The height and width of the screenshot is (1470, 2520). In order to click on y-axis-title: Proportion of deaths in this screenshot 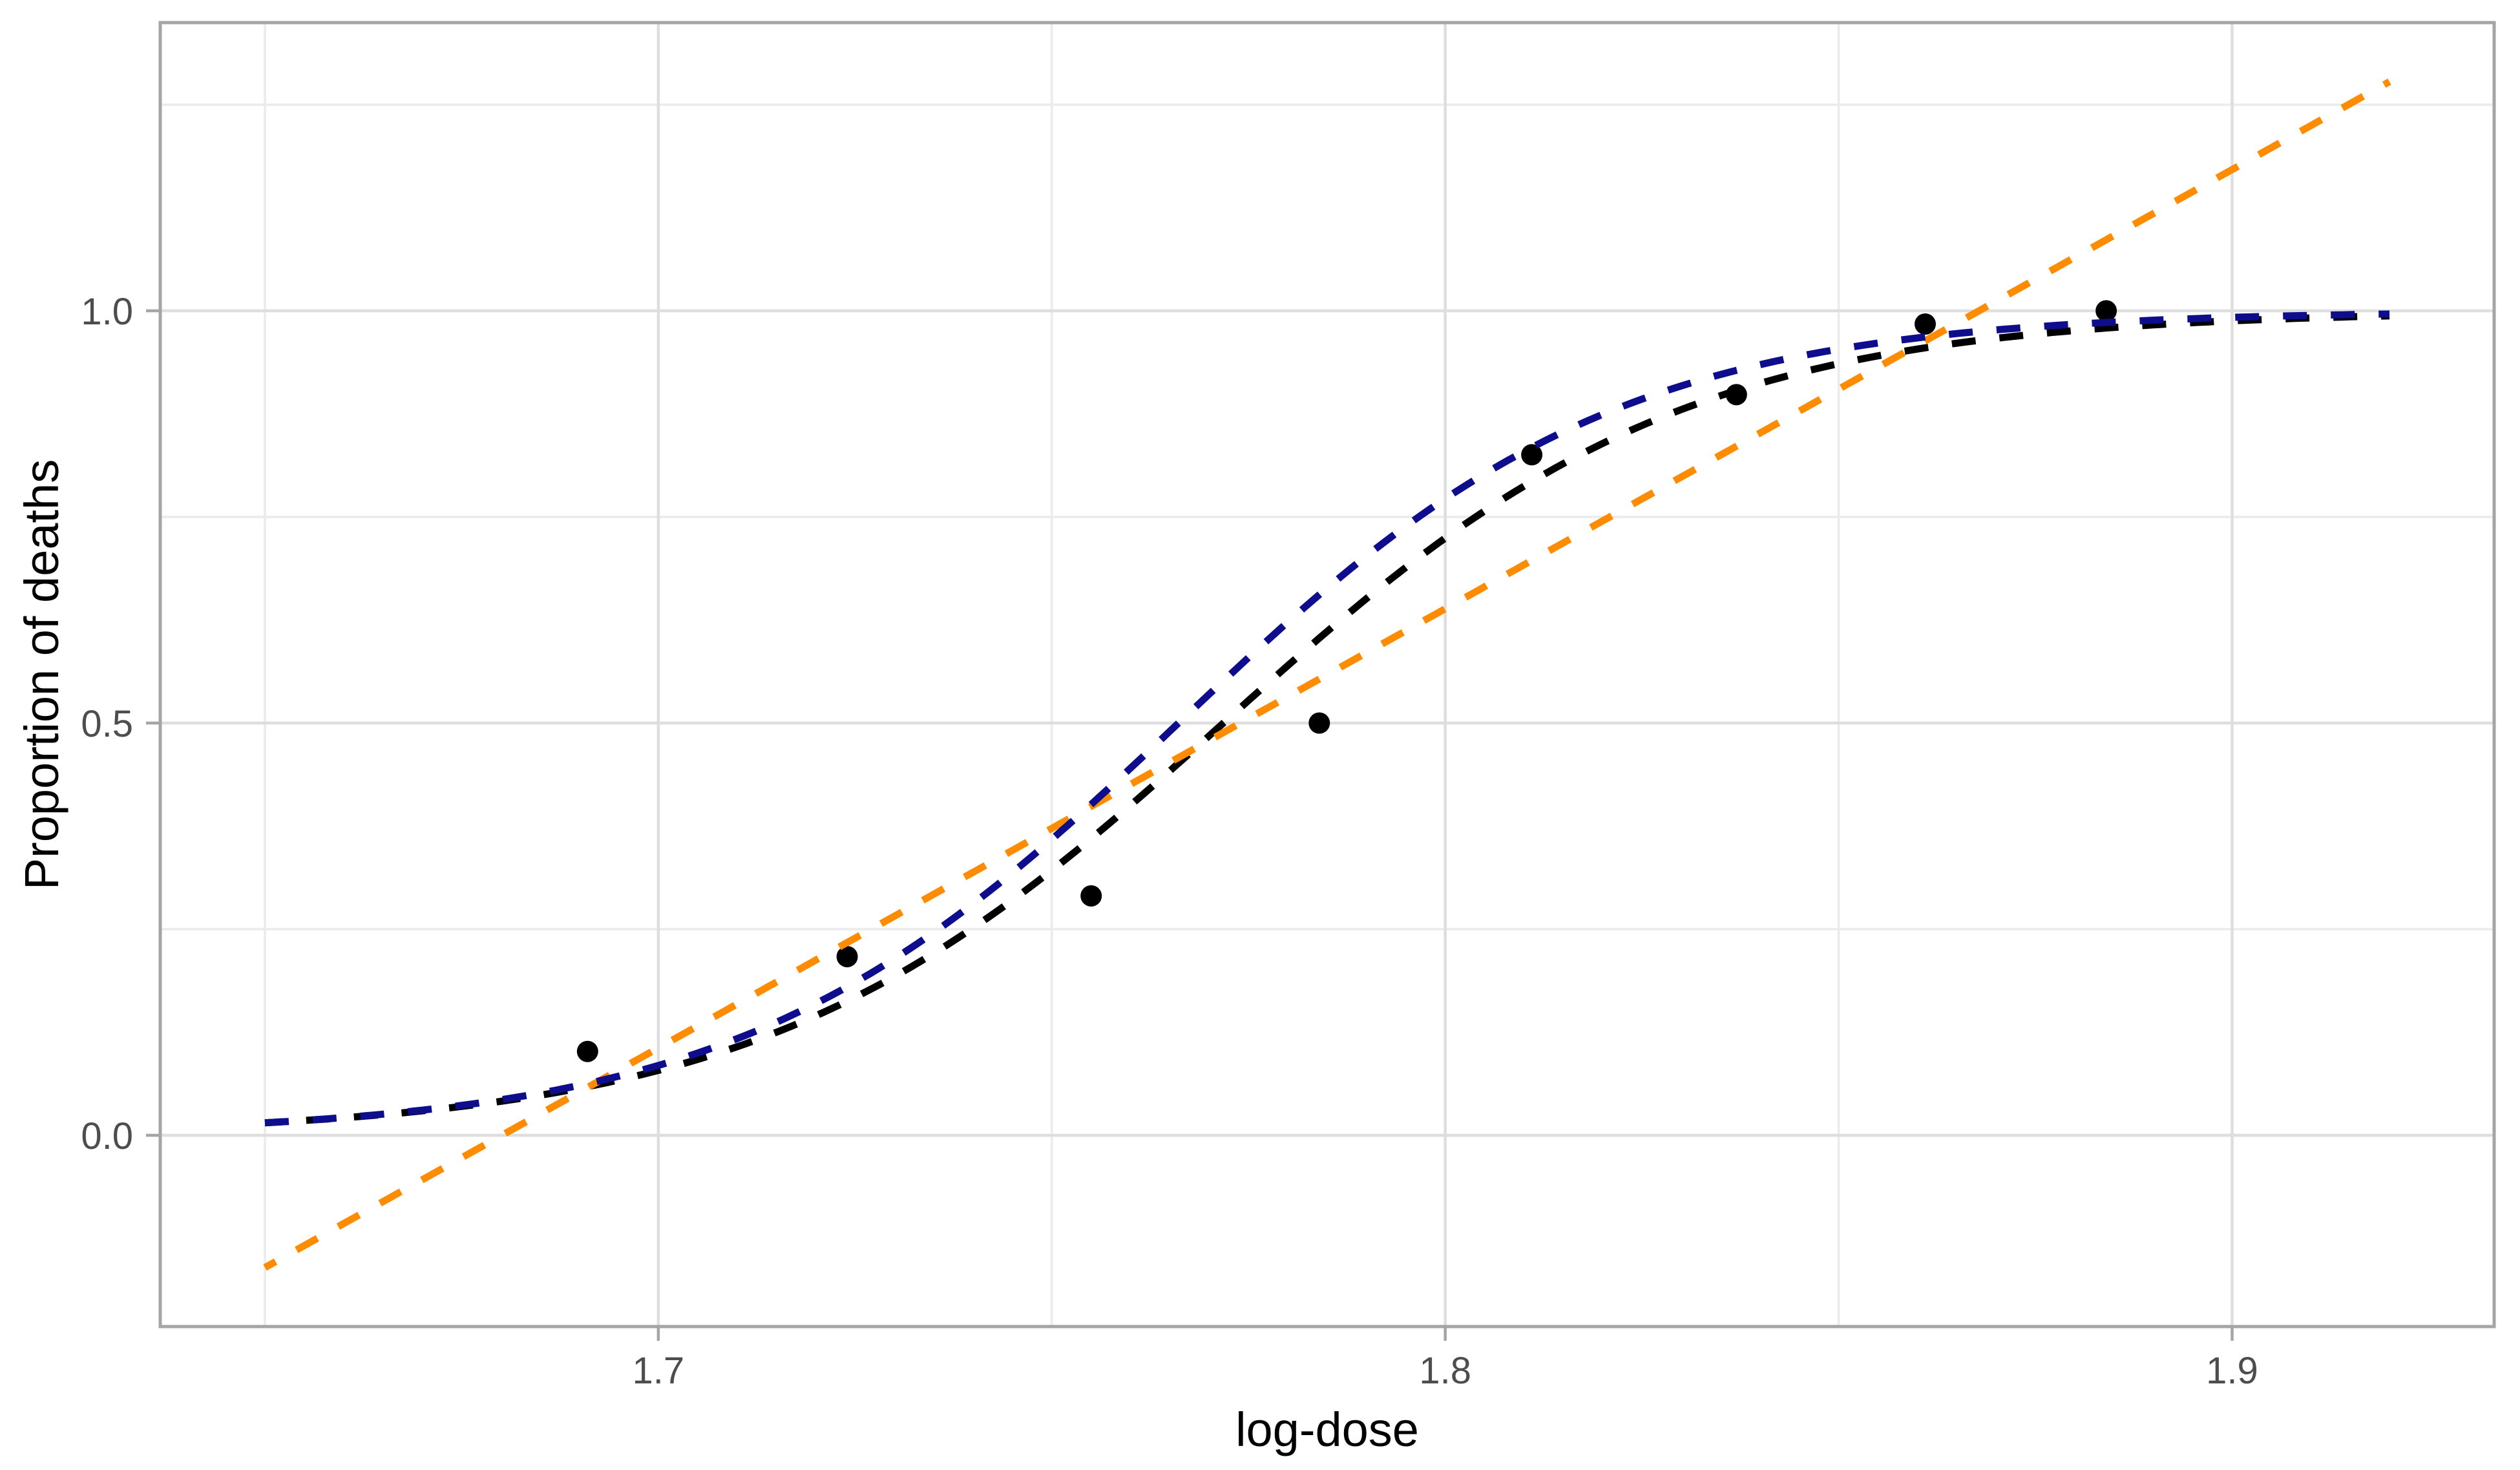, I will do `click(42, 675)`.